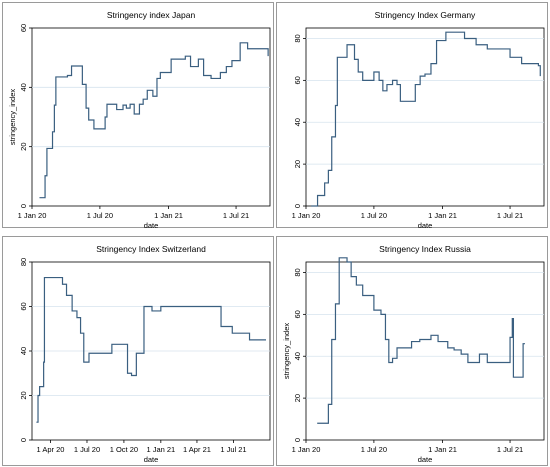 This screenshot has width=550, height=467. What do you see at coordinates (425, 249) in the screenshot?
I see `chart-title: Stringency Index Russia` at bounding box center [425, 249].